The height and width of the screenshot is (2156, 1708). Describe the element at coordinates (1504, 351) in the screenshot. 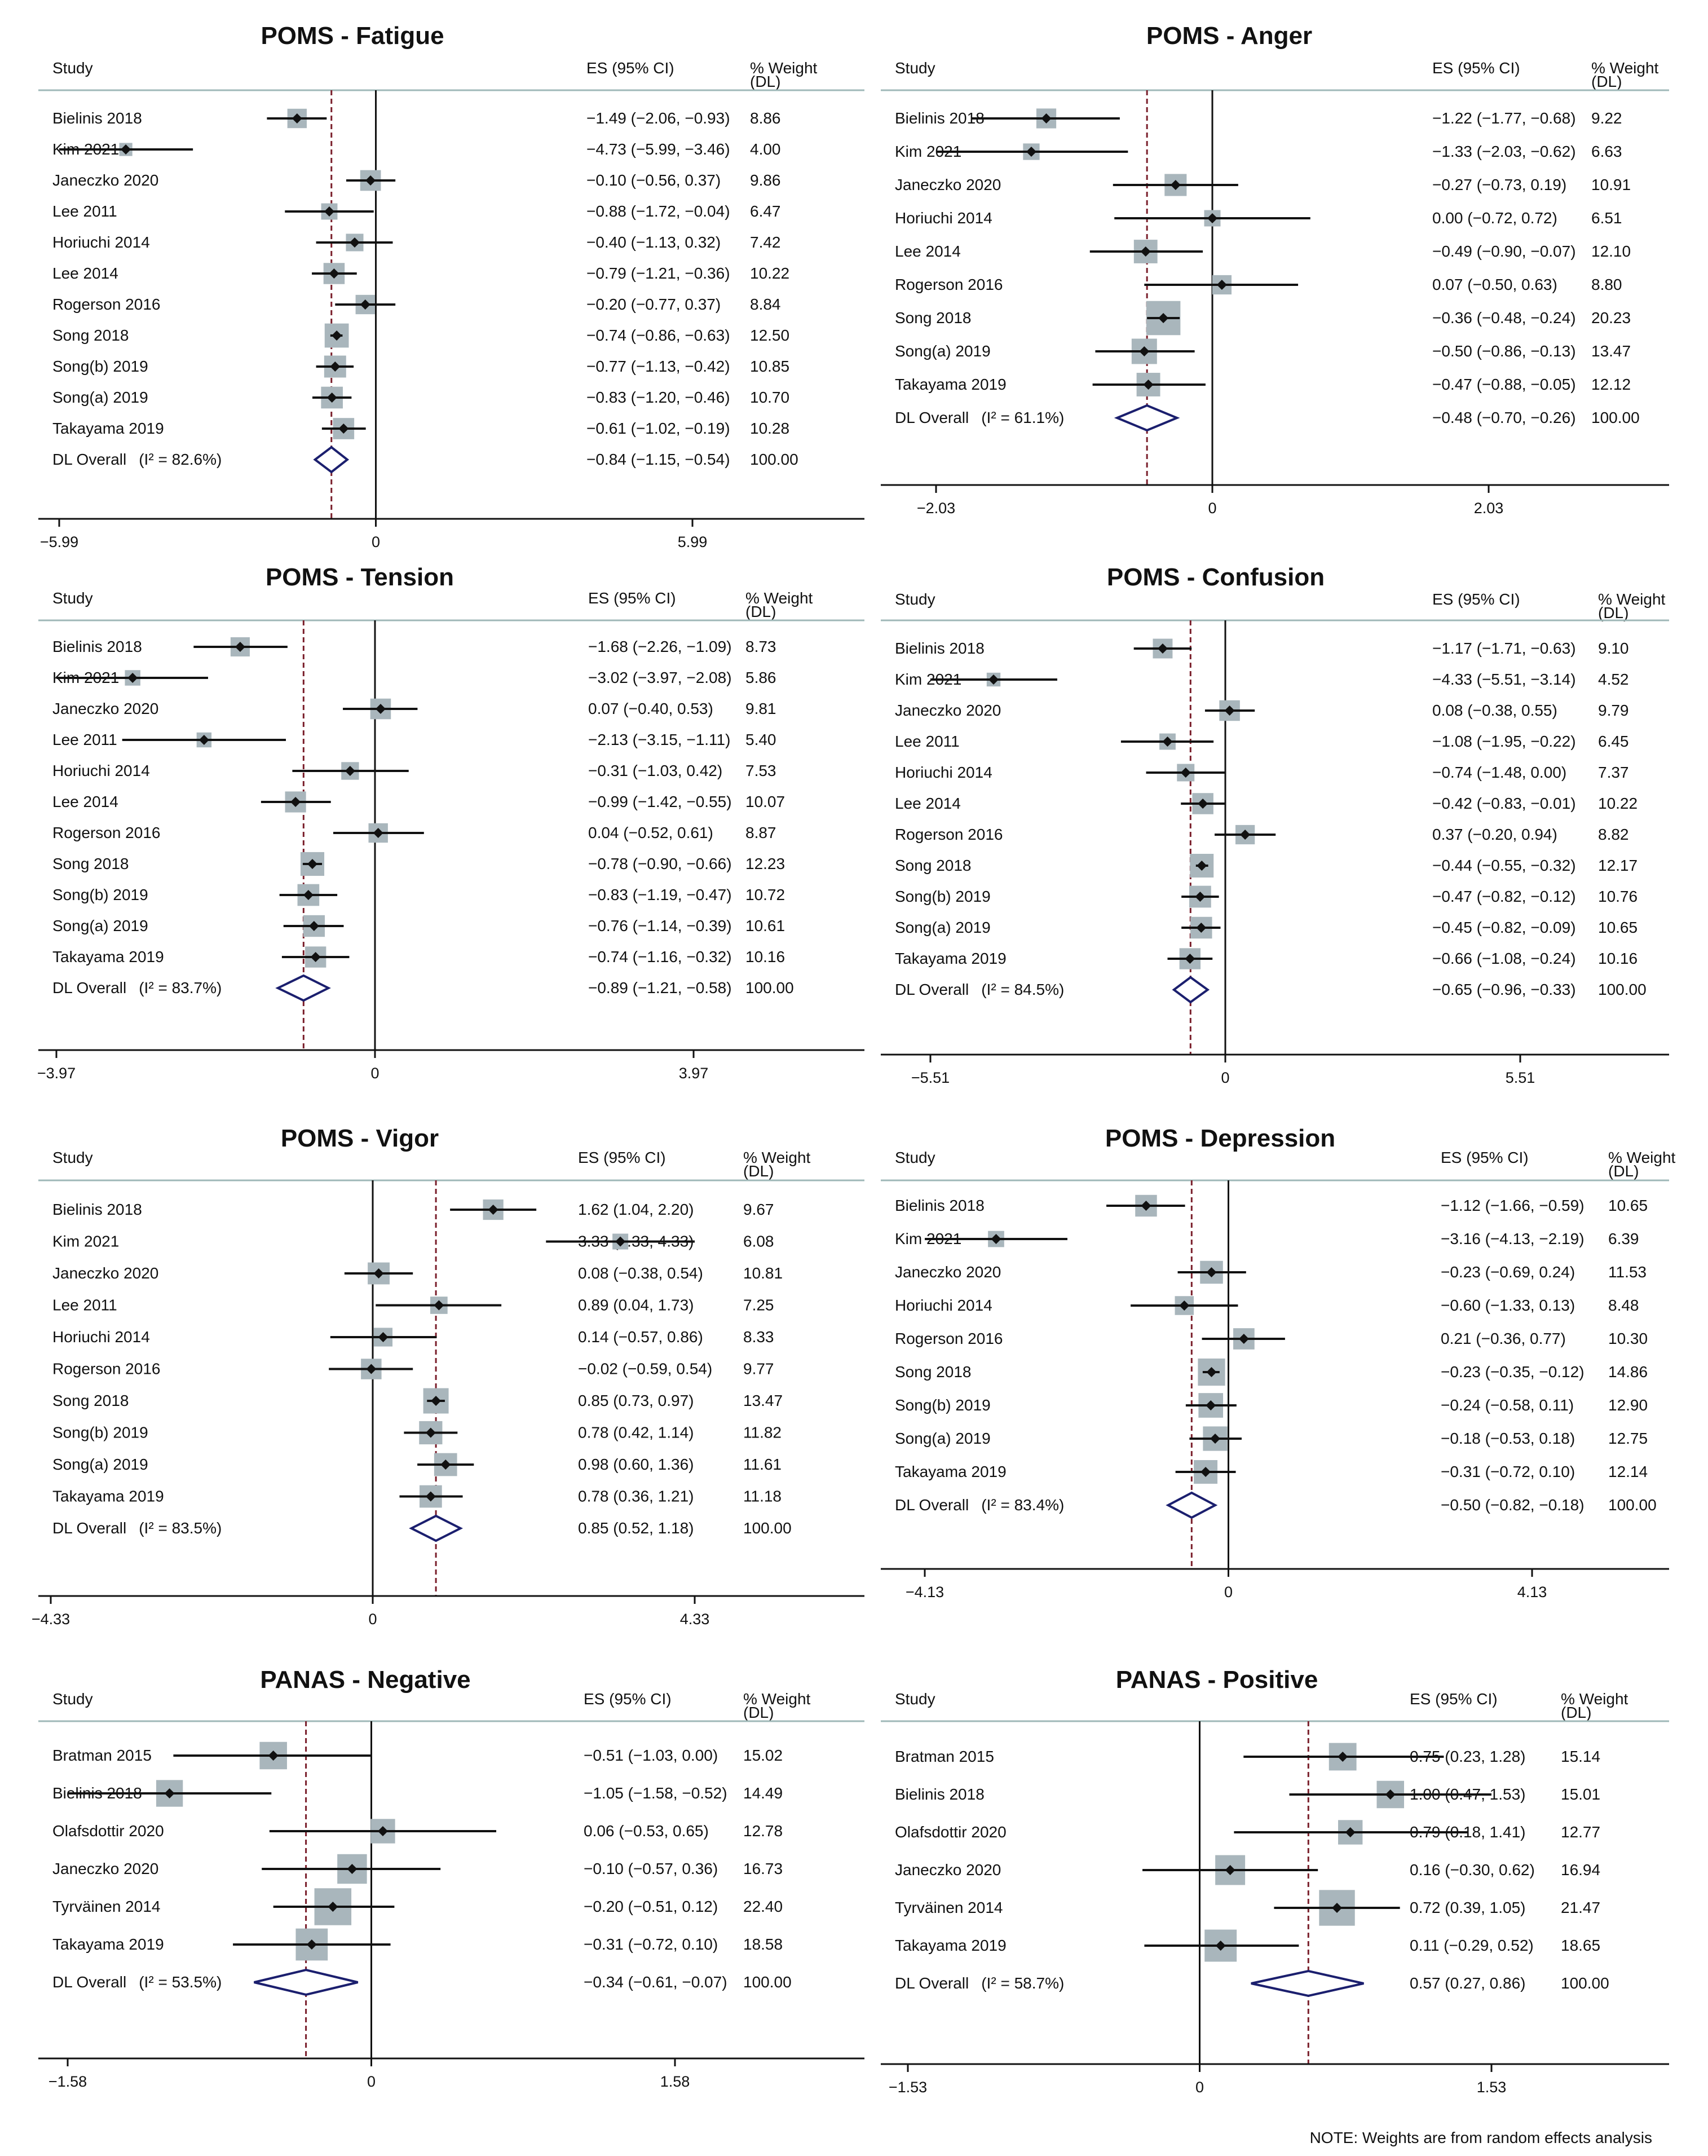

I see `study-ci-value: −0.50 (−0.86, −0.13)` at that location.